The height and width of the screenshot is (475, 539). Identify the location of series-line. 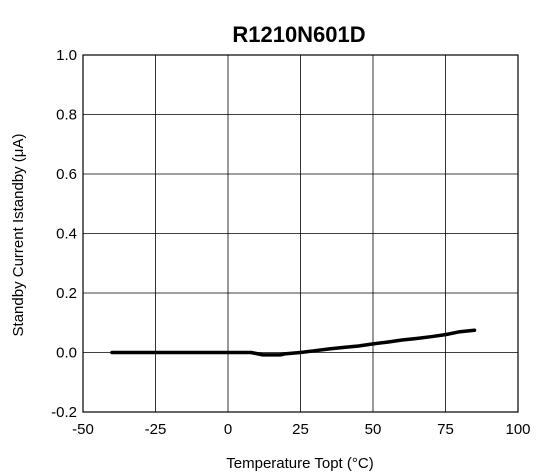
(293, 342).